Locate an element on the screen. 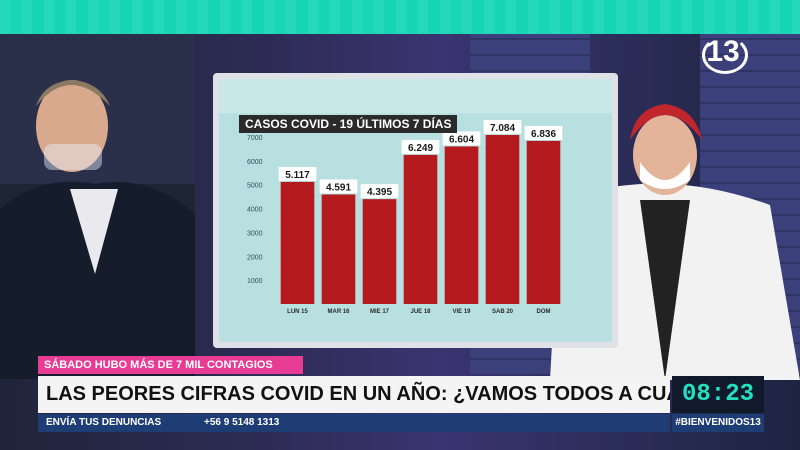 The height and width of the screenshot is (450, 800). x-tick-label: VIE 19 is located at coordinates (461, 312).